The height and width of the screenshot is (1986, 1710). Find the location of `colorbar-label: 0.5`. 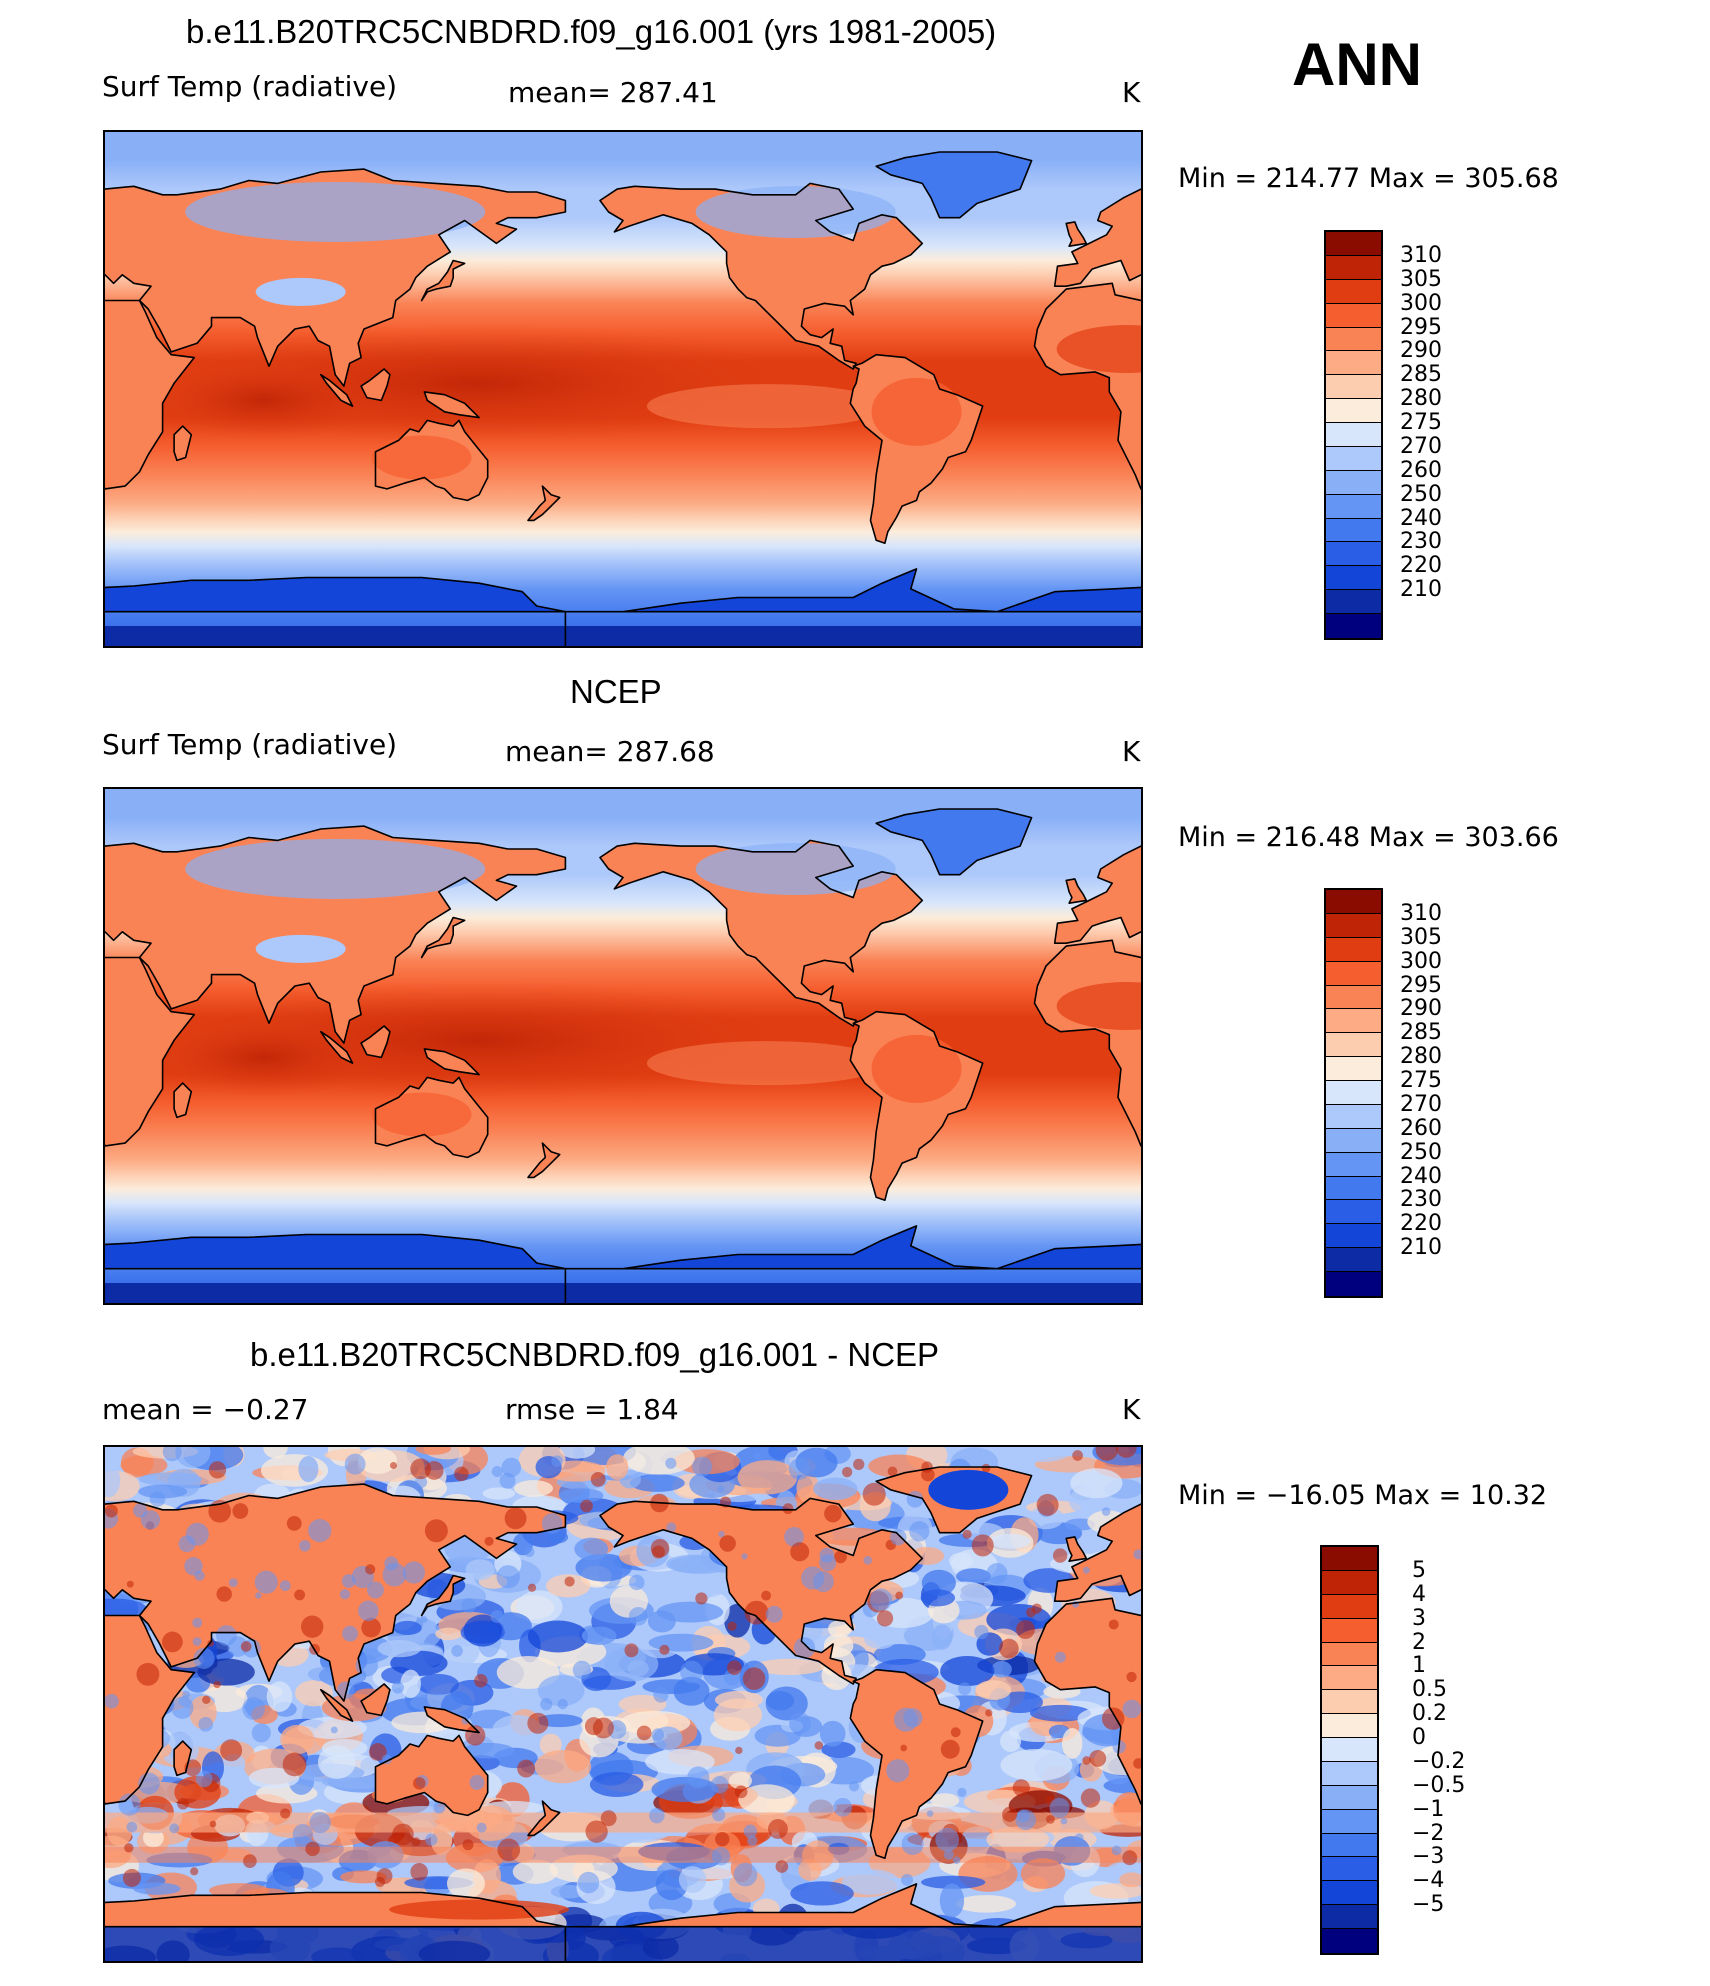

colorbar-label: 0.5 is located at coordinates (1429, 1690).